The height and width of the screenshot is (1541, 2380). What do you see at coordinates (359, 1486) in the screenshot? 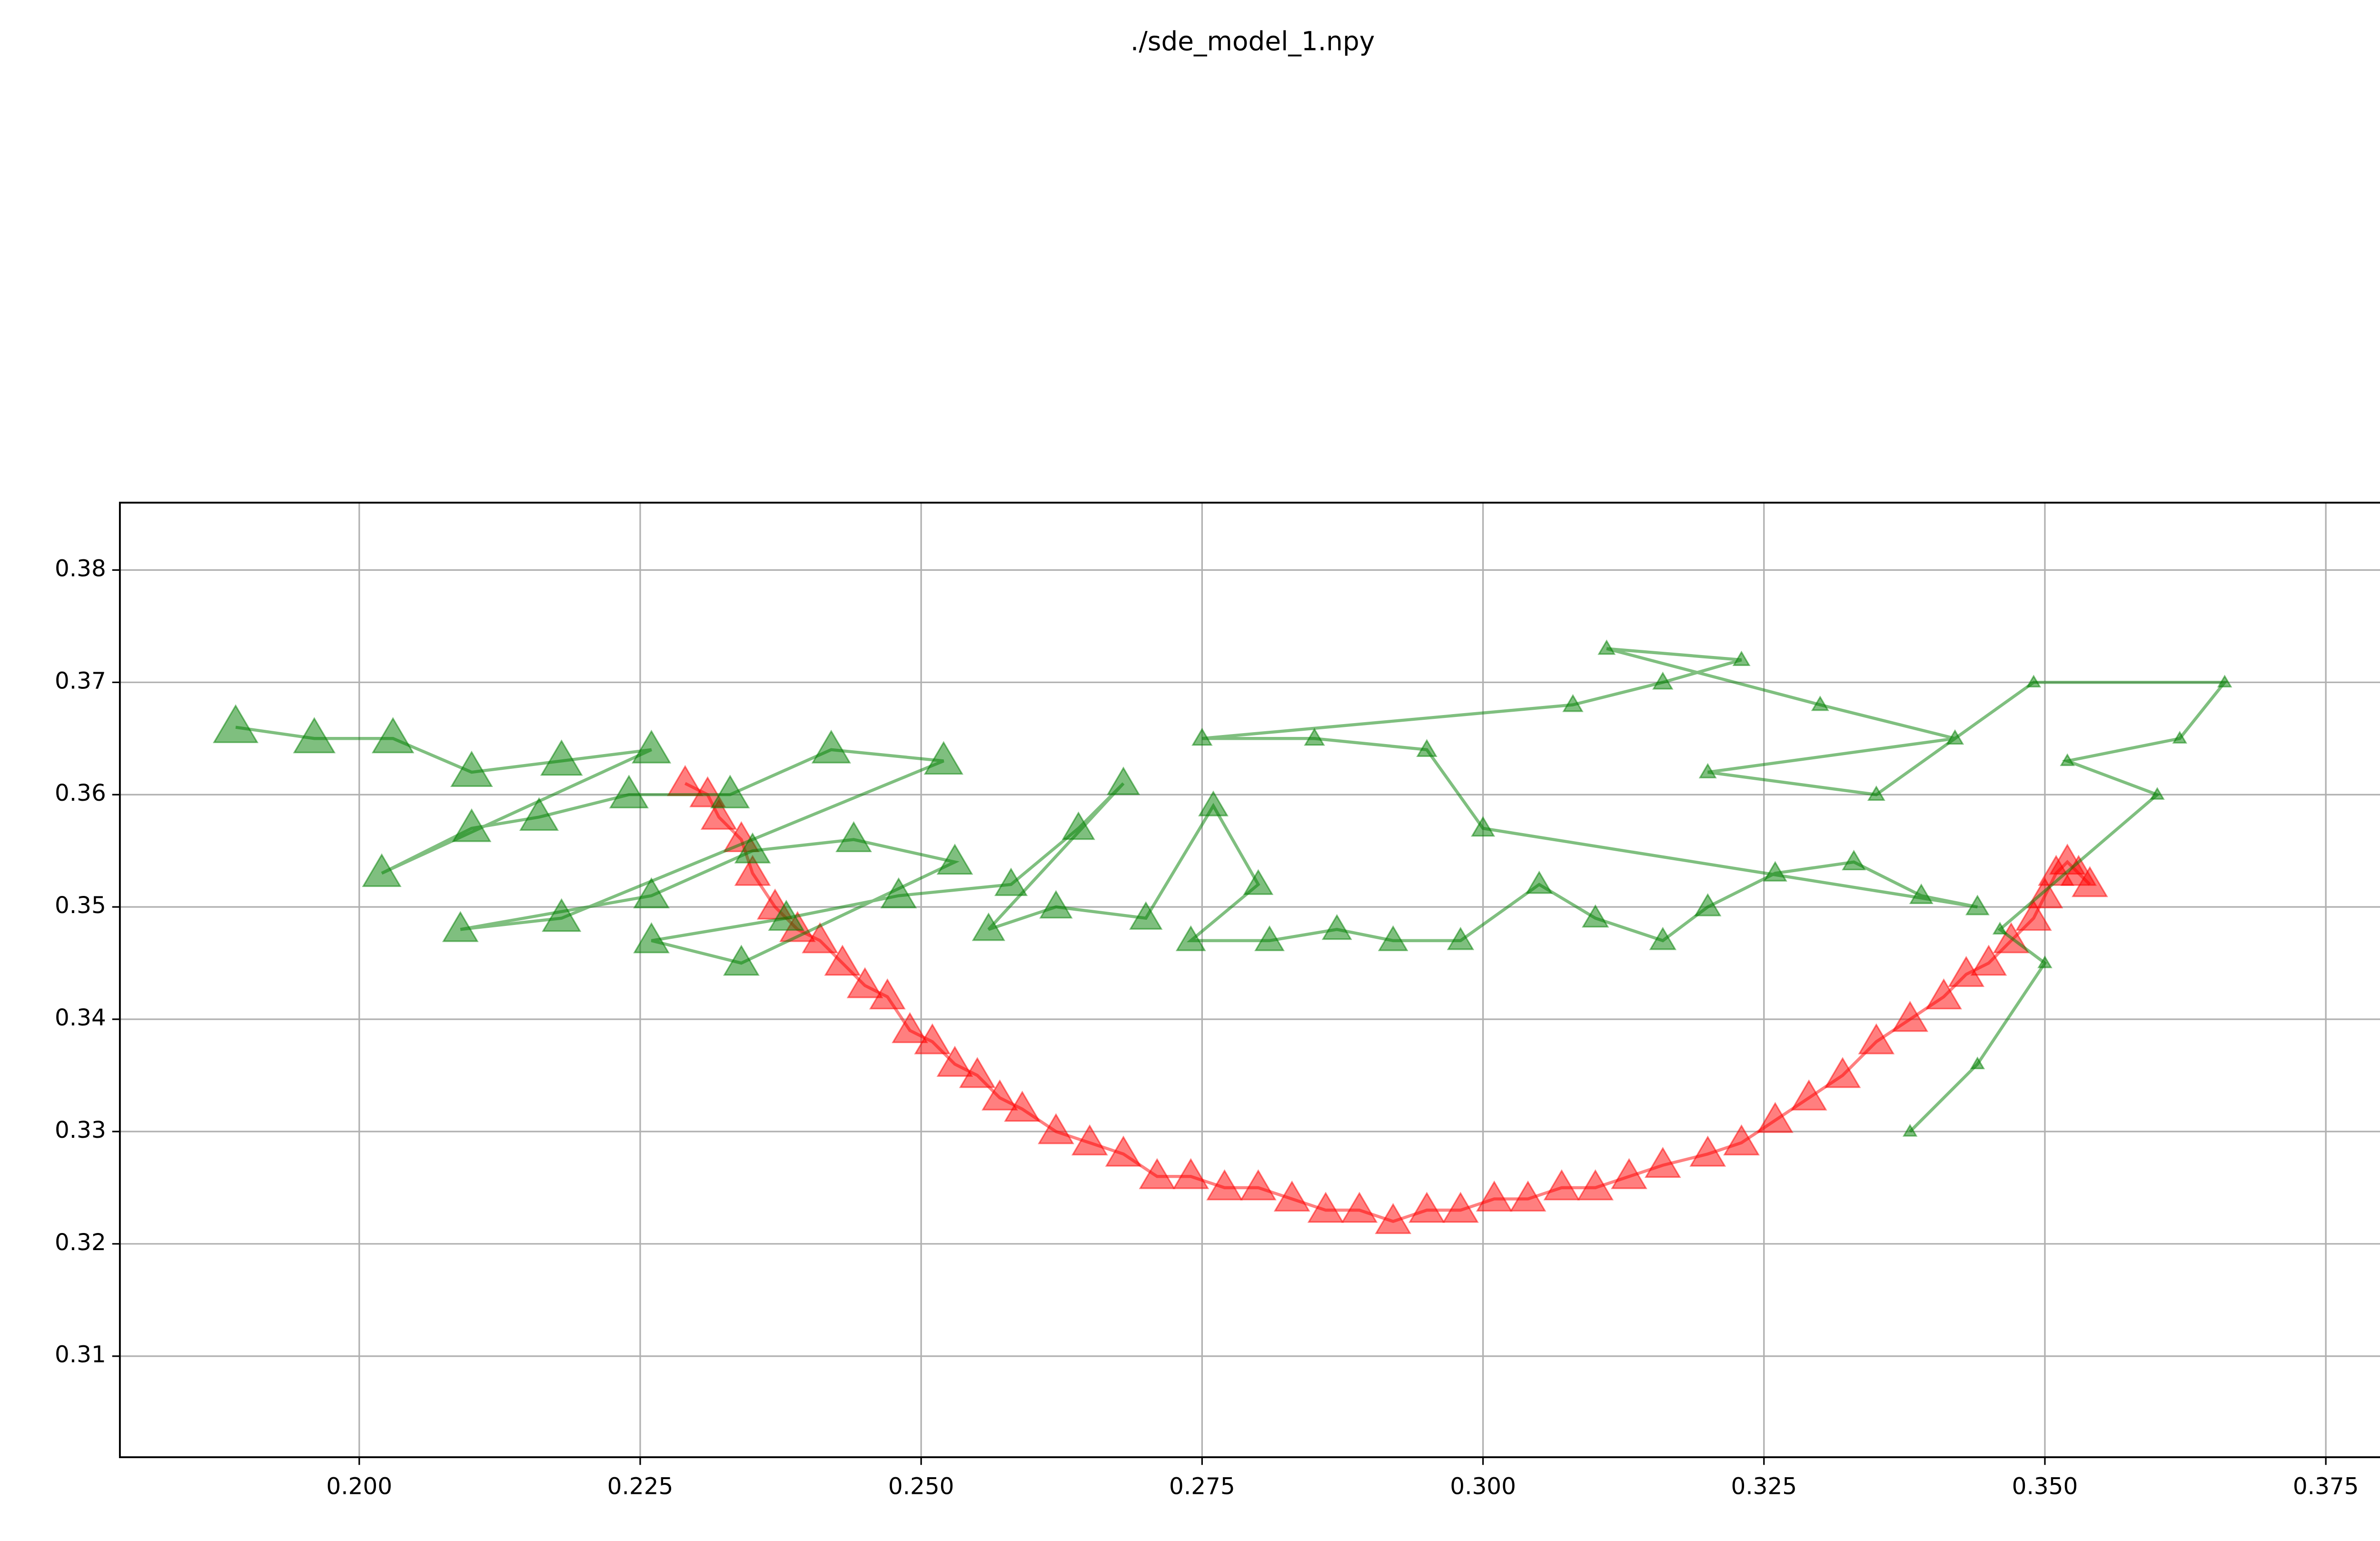
I see `x-tick-label: 0.200` at bounding box center [359, 1486].